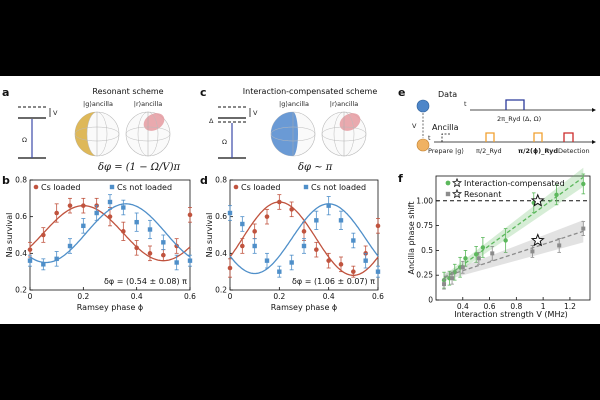 This screenshot has height=400, width=600. What do you see at coordinates (570, 306) in the screenshot?
I see `x-tick-label: 1.2` at bounding box center [570, 306].